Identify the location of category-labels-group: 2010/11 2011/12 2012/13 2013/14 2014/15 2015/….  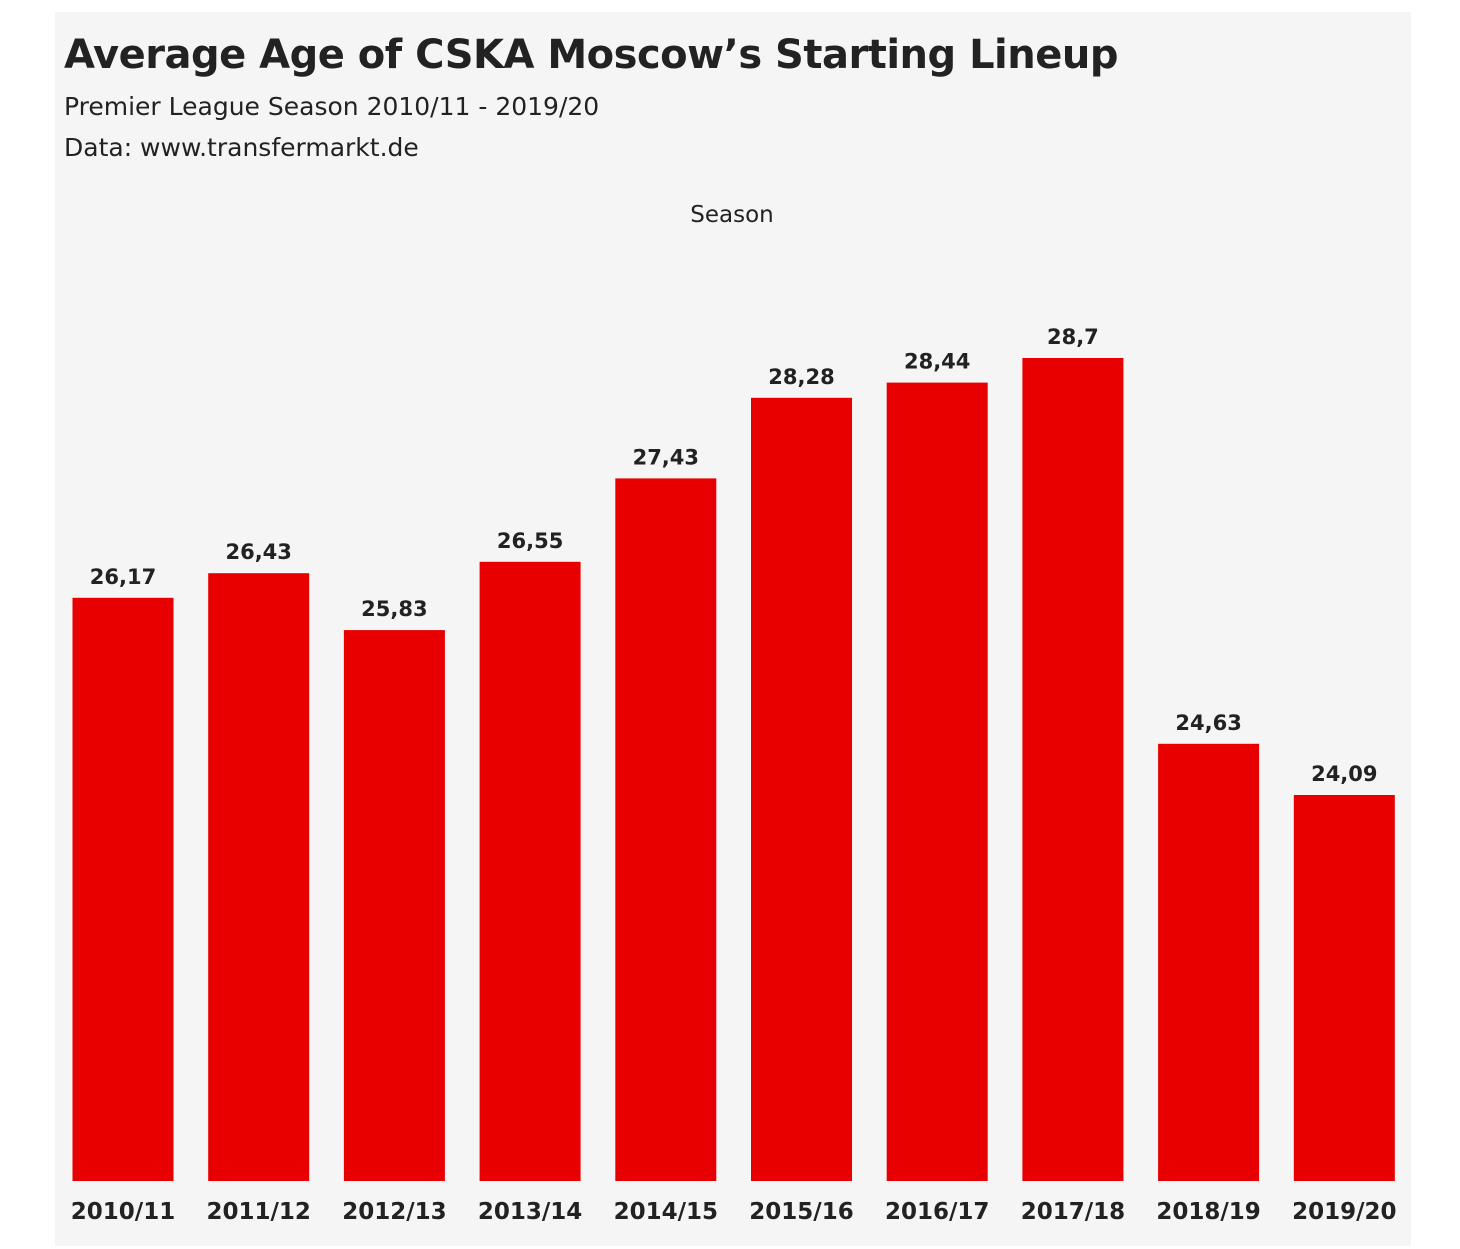
(734, 1212).